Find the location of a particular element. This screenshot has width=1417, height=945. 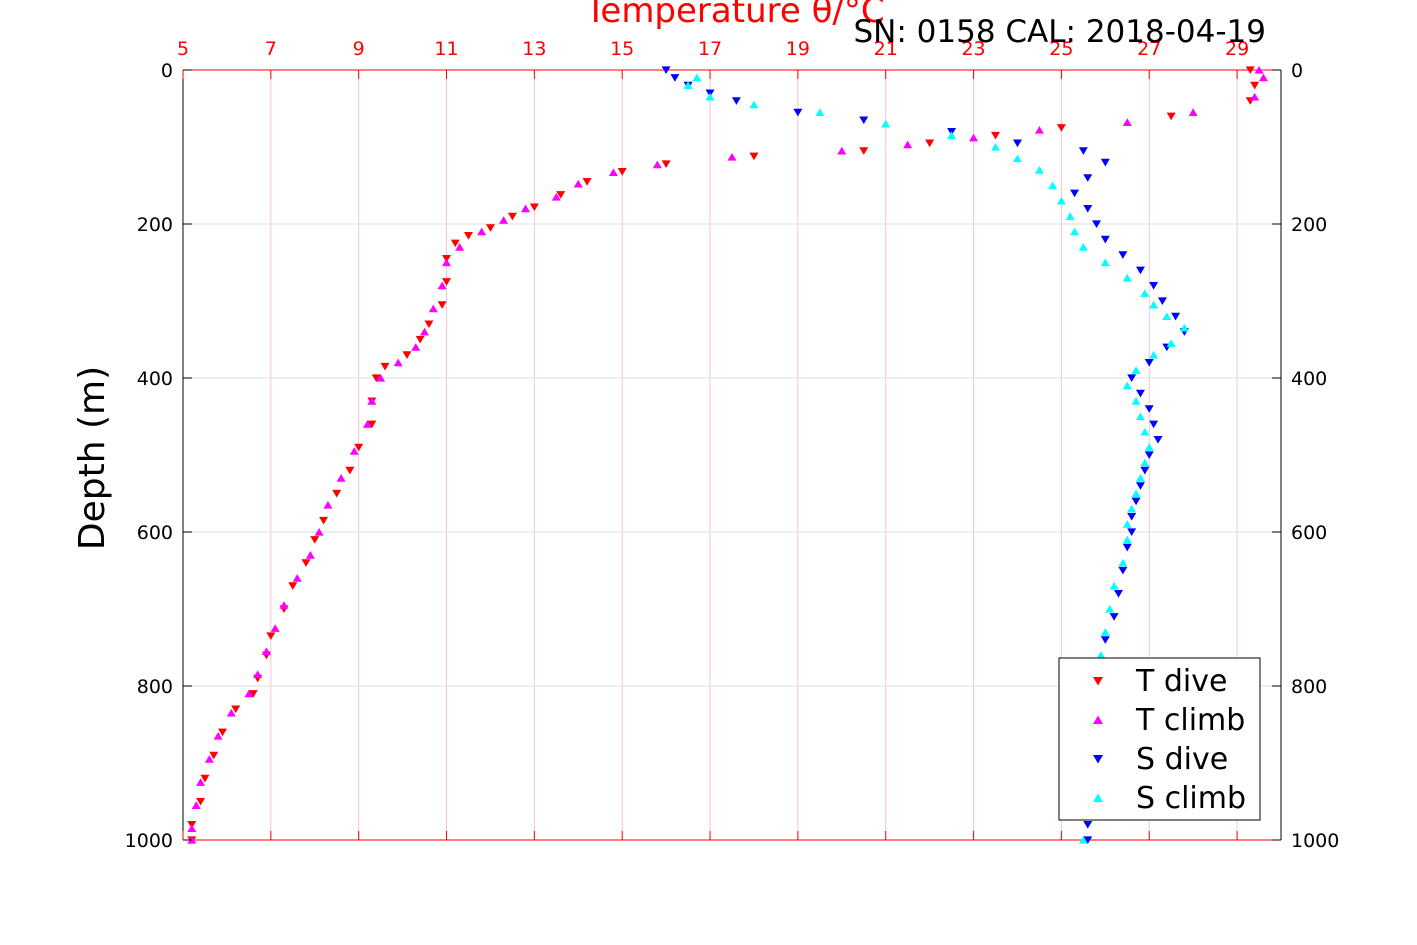

x-tick-label: 19 is located at coordinates (798, 49).